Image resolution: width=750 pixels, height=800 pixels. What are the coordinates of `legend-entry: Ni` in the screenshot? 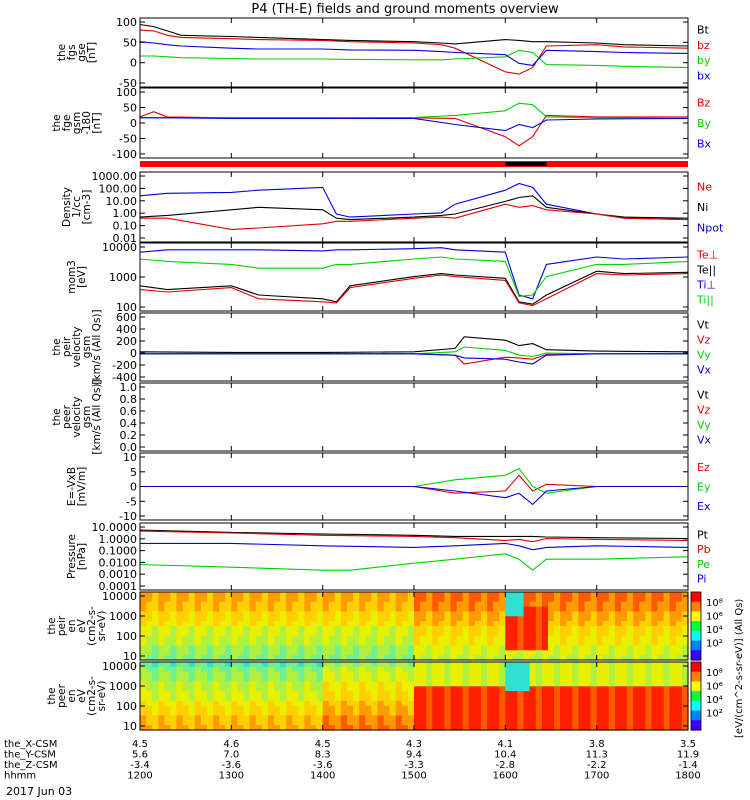 It's located at (702, 207).